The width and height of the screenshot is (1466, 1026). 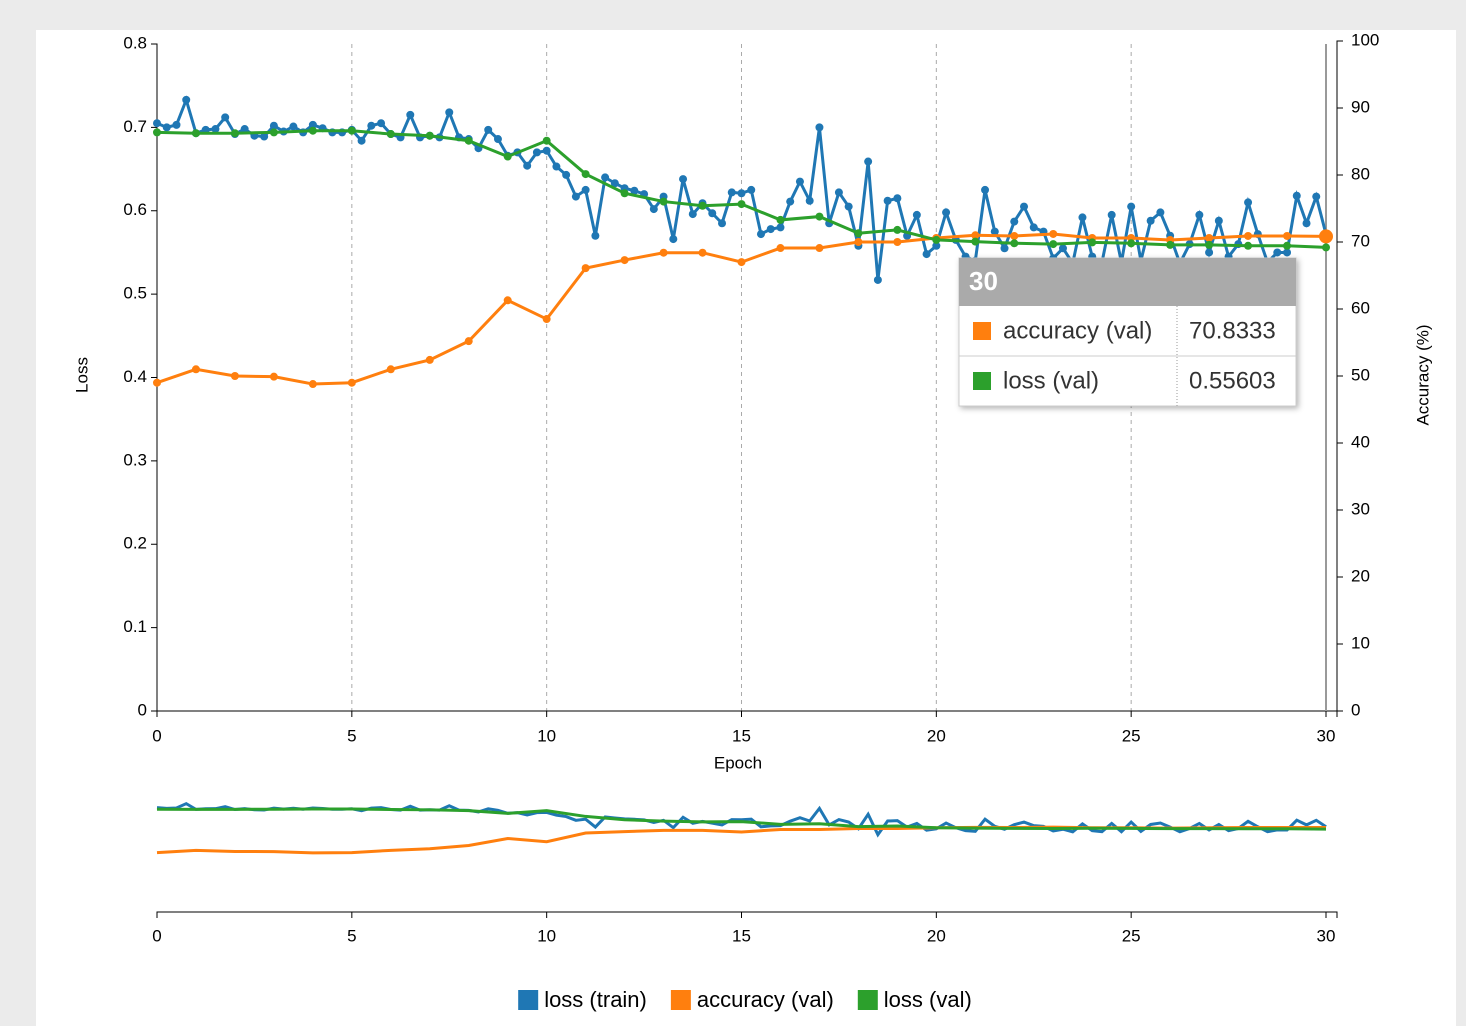 What do you see at coordinates (142, 709) in the screenshot?
I see `y-tick-label: 0` at bounding box center [142, 709].